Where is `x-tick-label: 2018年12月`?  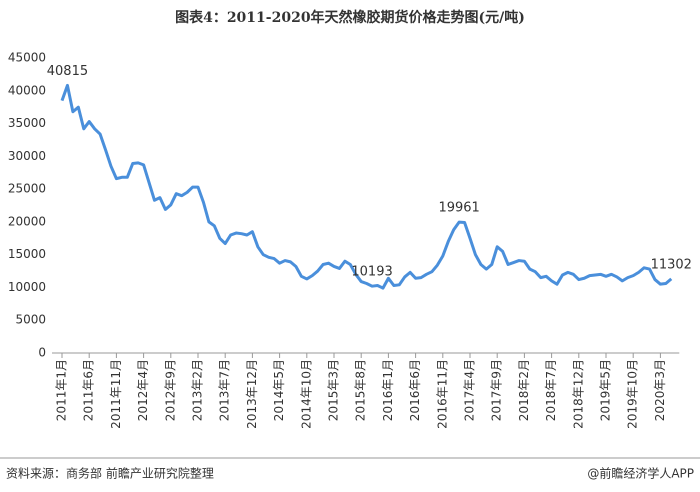
x-tick-label: 2018年12月 is located at coordinates (578, 394).